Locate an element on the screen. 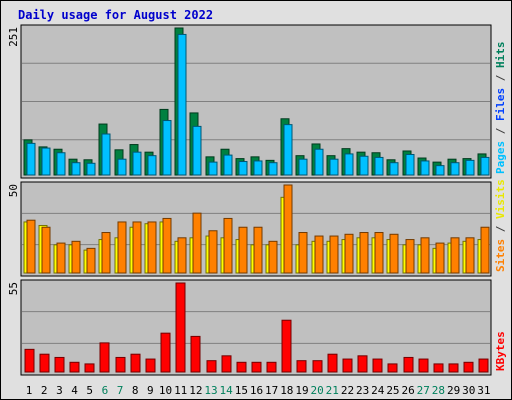  x-tick-label-day-20: 20 is located at coordinates (317, 390).